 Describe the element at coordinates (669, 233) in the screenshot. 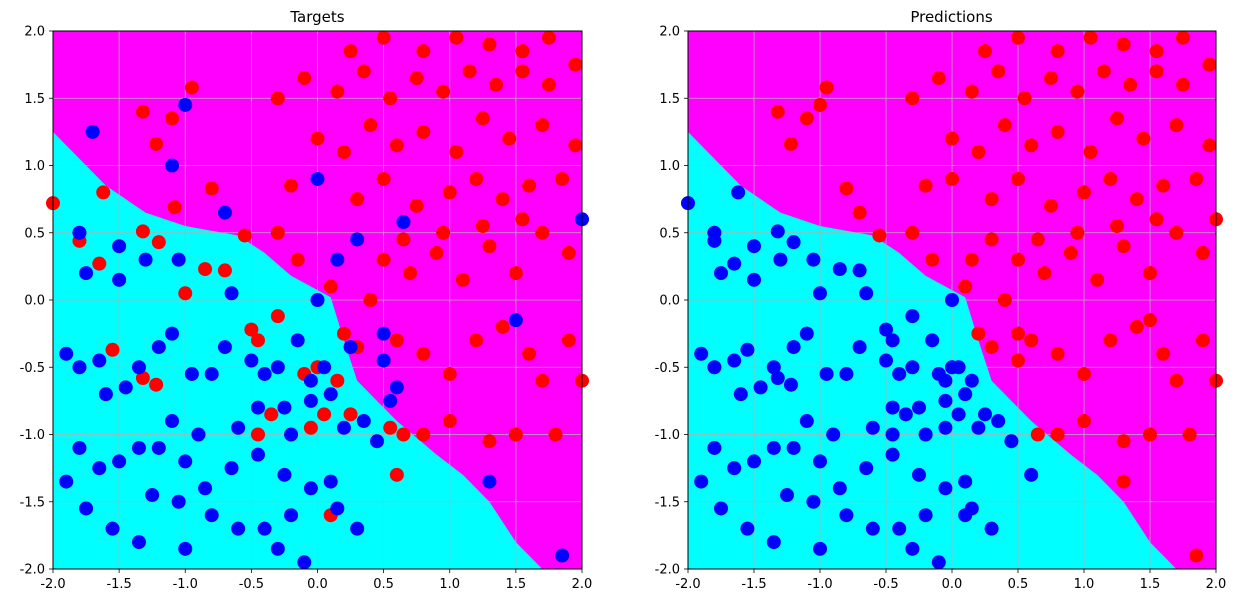

I see `y-tick-label: 0.5` at that location.